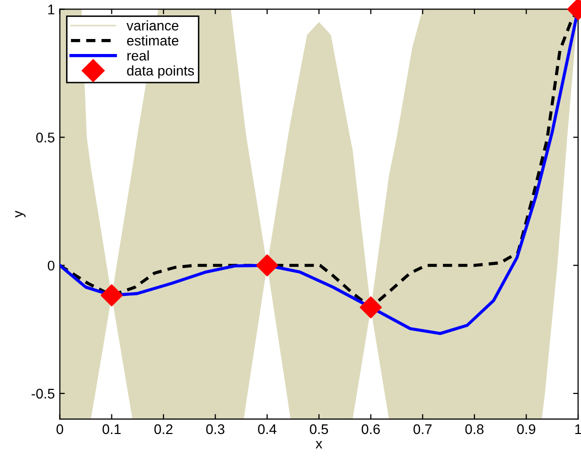 The width and height of the screenshot is (581, 460). I want to click on y-axis-title: y, so click(20, 214).